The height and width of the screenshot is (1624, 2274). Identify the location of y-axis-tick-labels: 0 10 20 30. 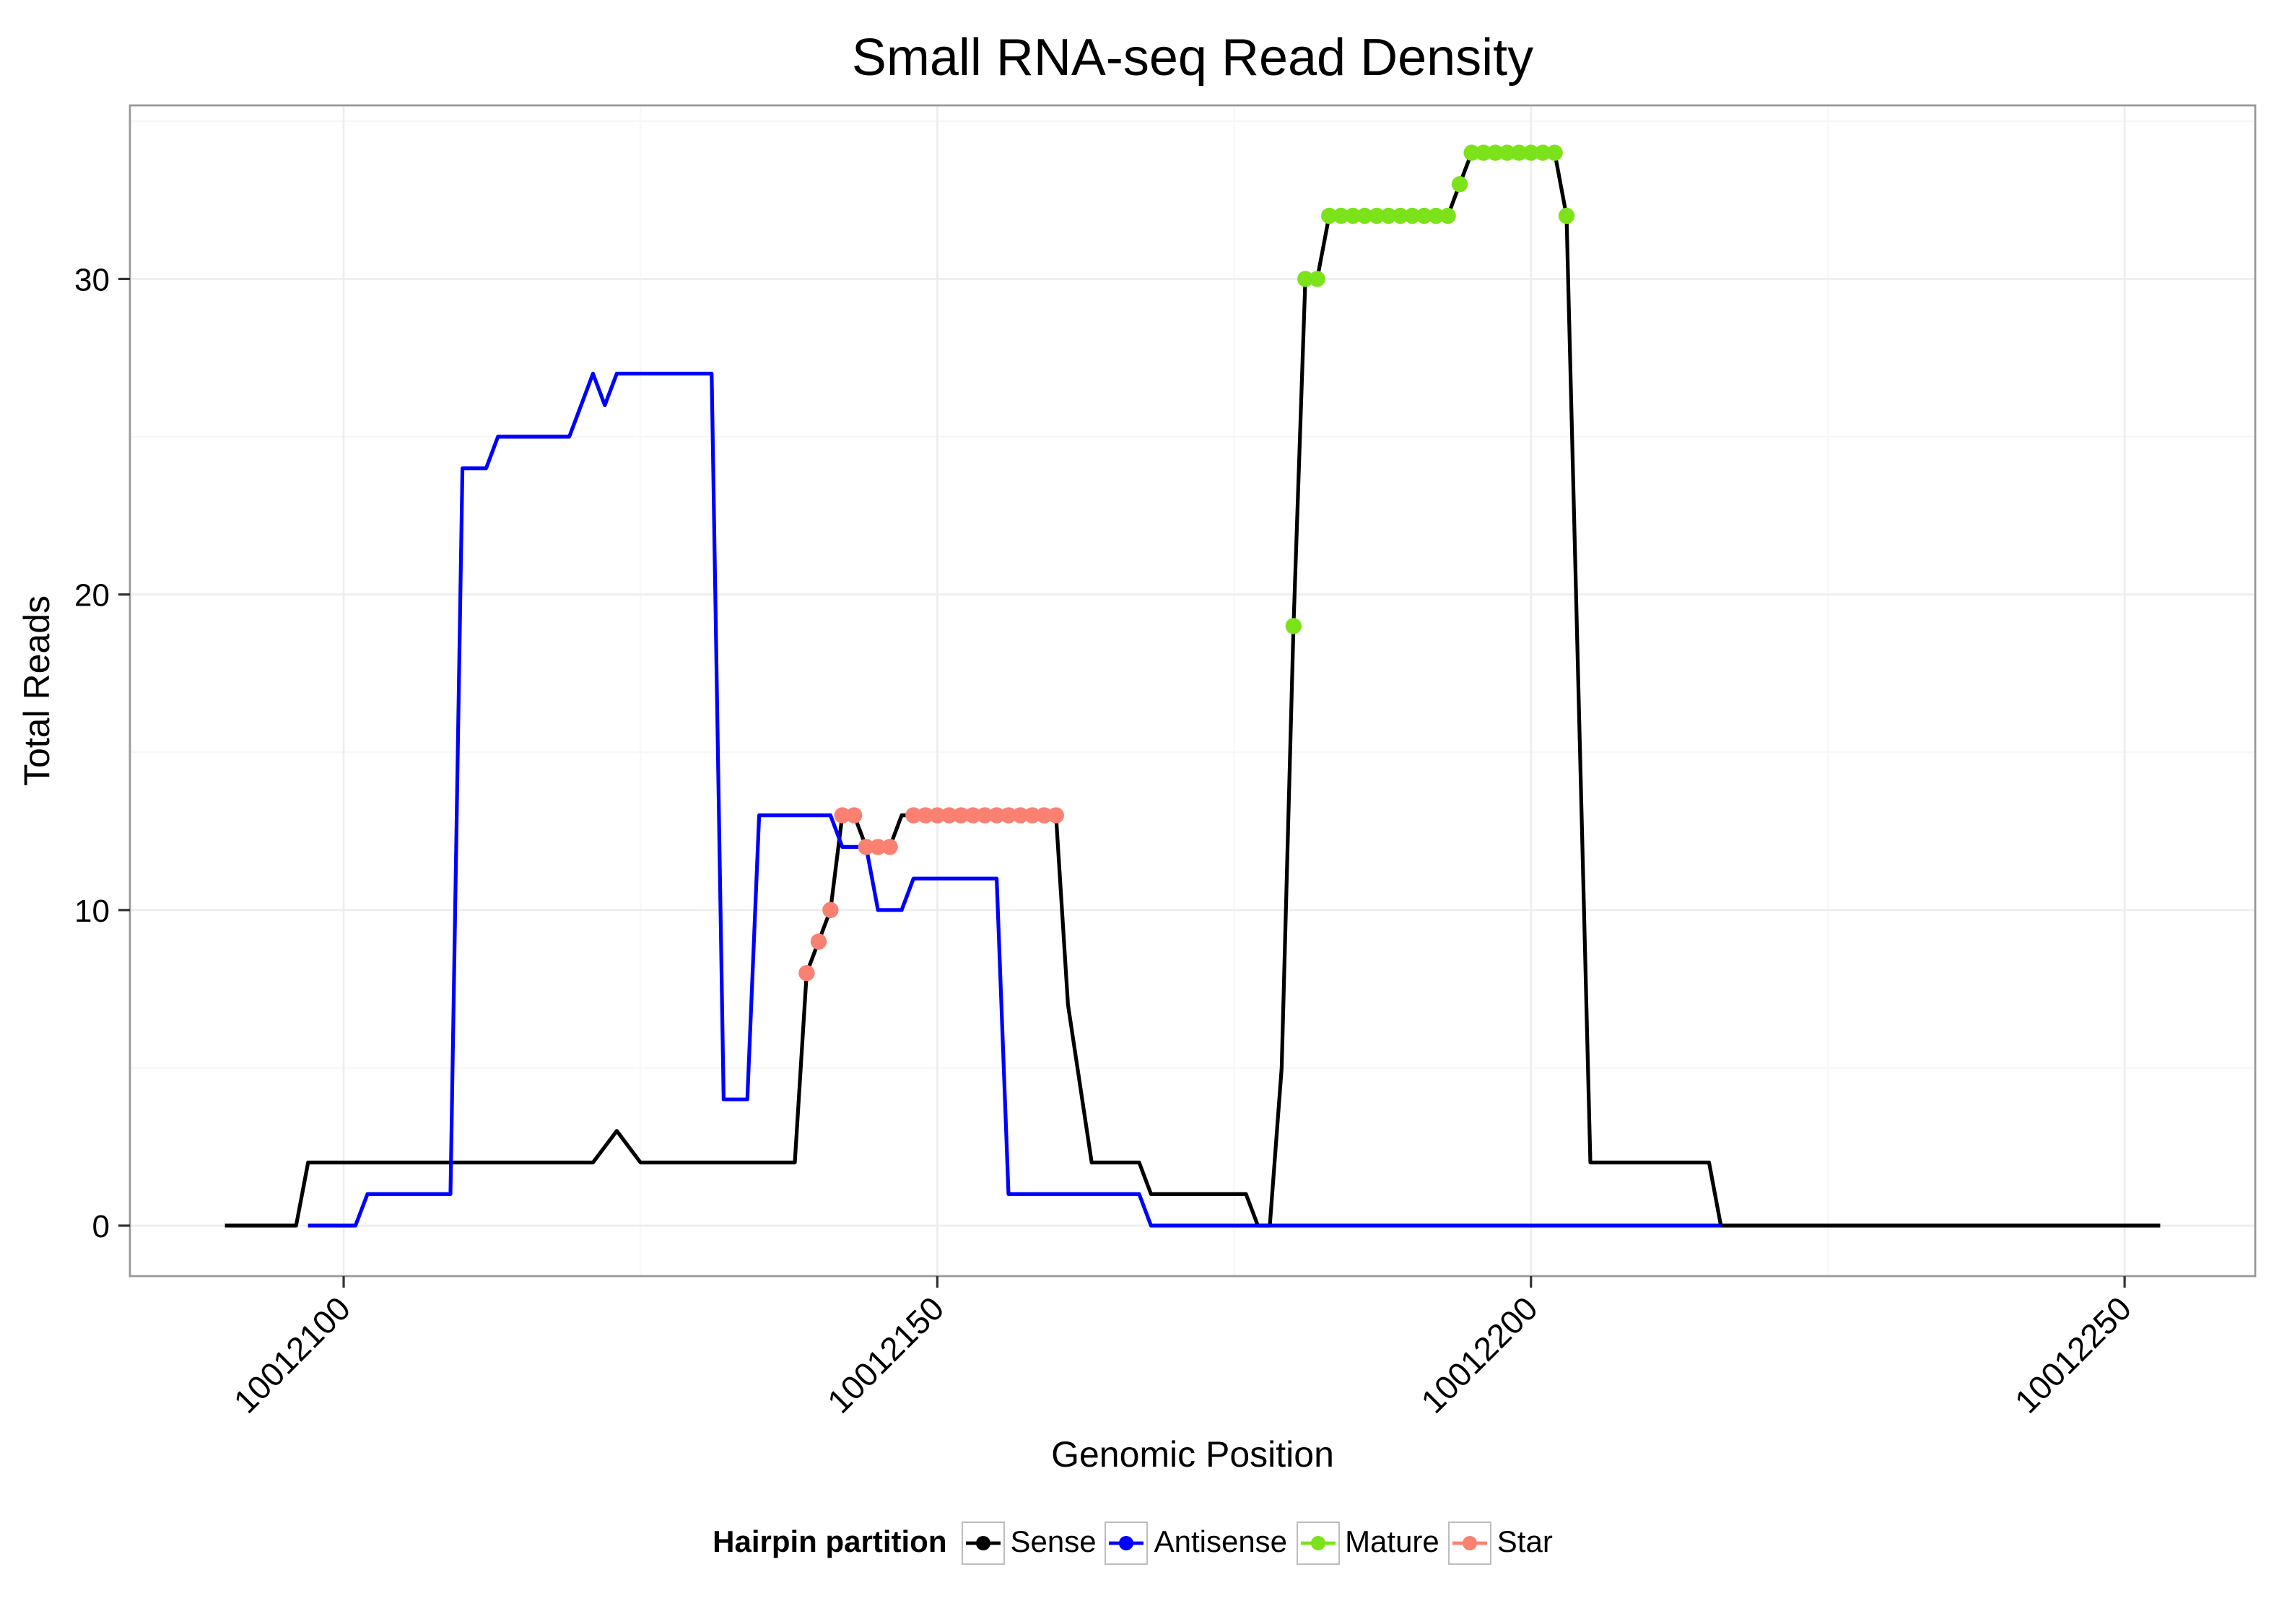
(92, 753).